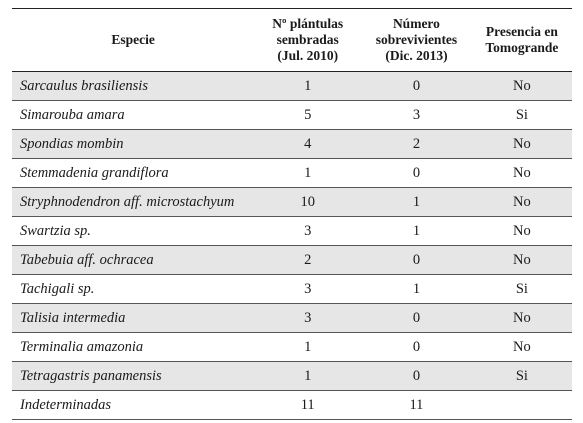 The width and height of the screenshot is (583, 423). I want to click on cell-planted: 10, so click(307, 201).